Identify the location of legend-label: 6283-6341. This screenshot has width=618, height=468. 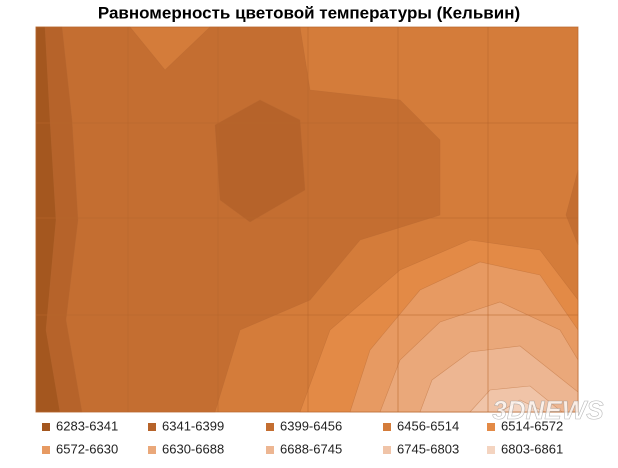
(87, 425).